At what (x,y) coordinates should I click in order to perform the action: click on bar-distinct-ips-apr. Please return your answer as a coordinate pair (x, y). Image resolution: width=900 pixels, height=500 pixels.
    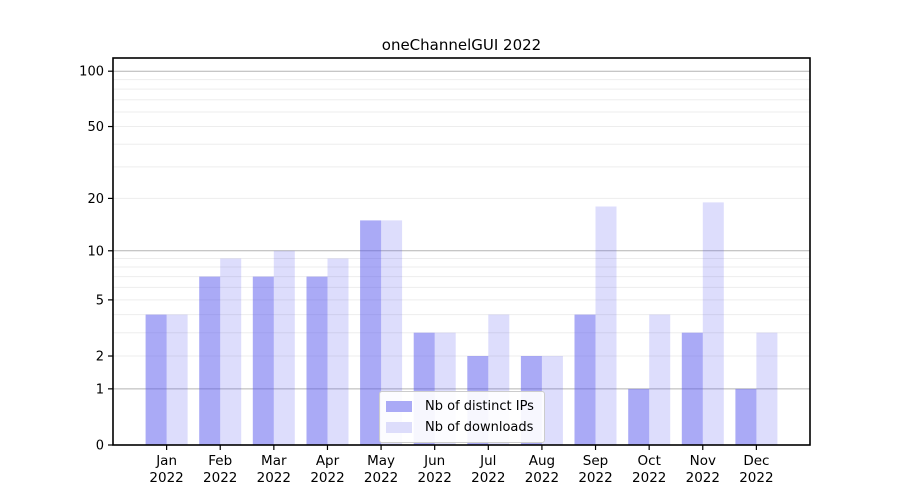
    Looking at the image, I should click on (317, 360).